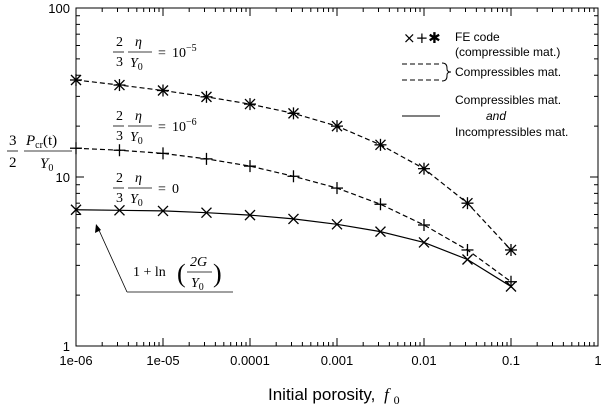 The width and height of the screenshot is (607, 412). I want to click on x-tick-labels: 1e-06 1e-05 0.0001 0.001 0.01 0.1 1, so click(330, 360).